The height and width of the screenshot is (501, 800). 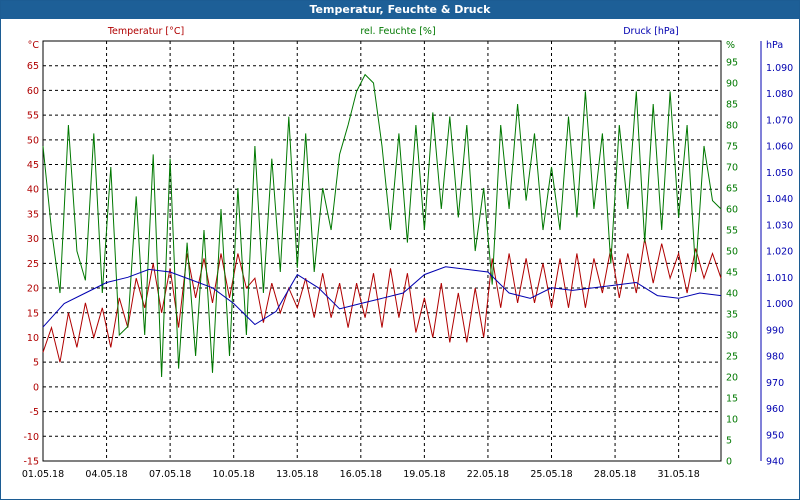 I want to click on temperature-tick-label: 10, so click(x=33, y=338).